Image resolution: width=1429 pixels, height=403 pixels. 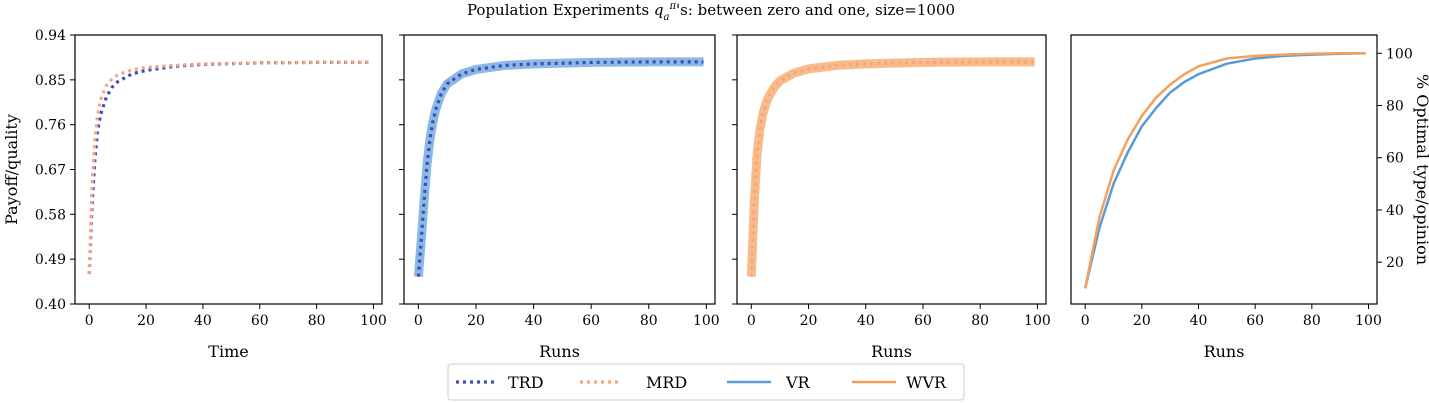 I want to click on y-tick-label: 60, so click(x=1395, y=159).